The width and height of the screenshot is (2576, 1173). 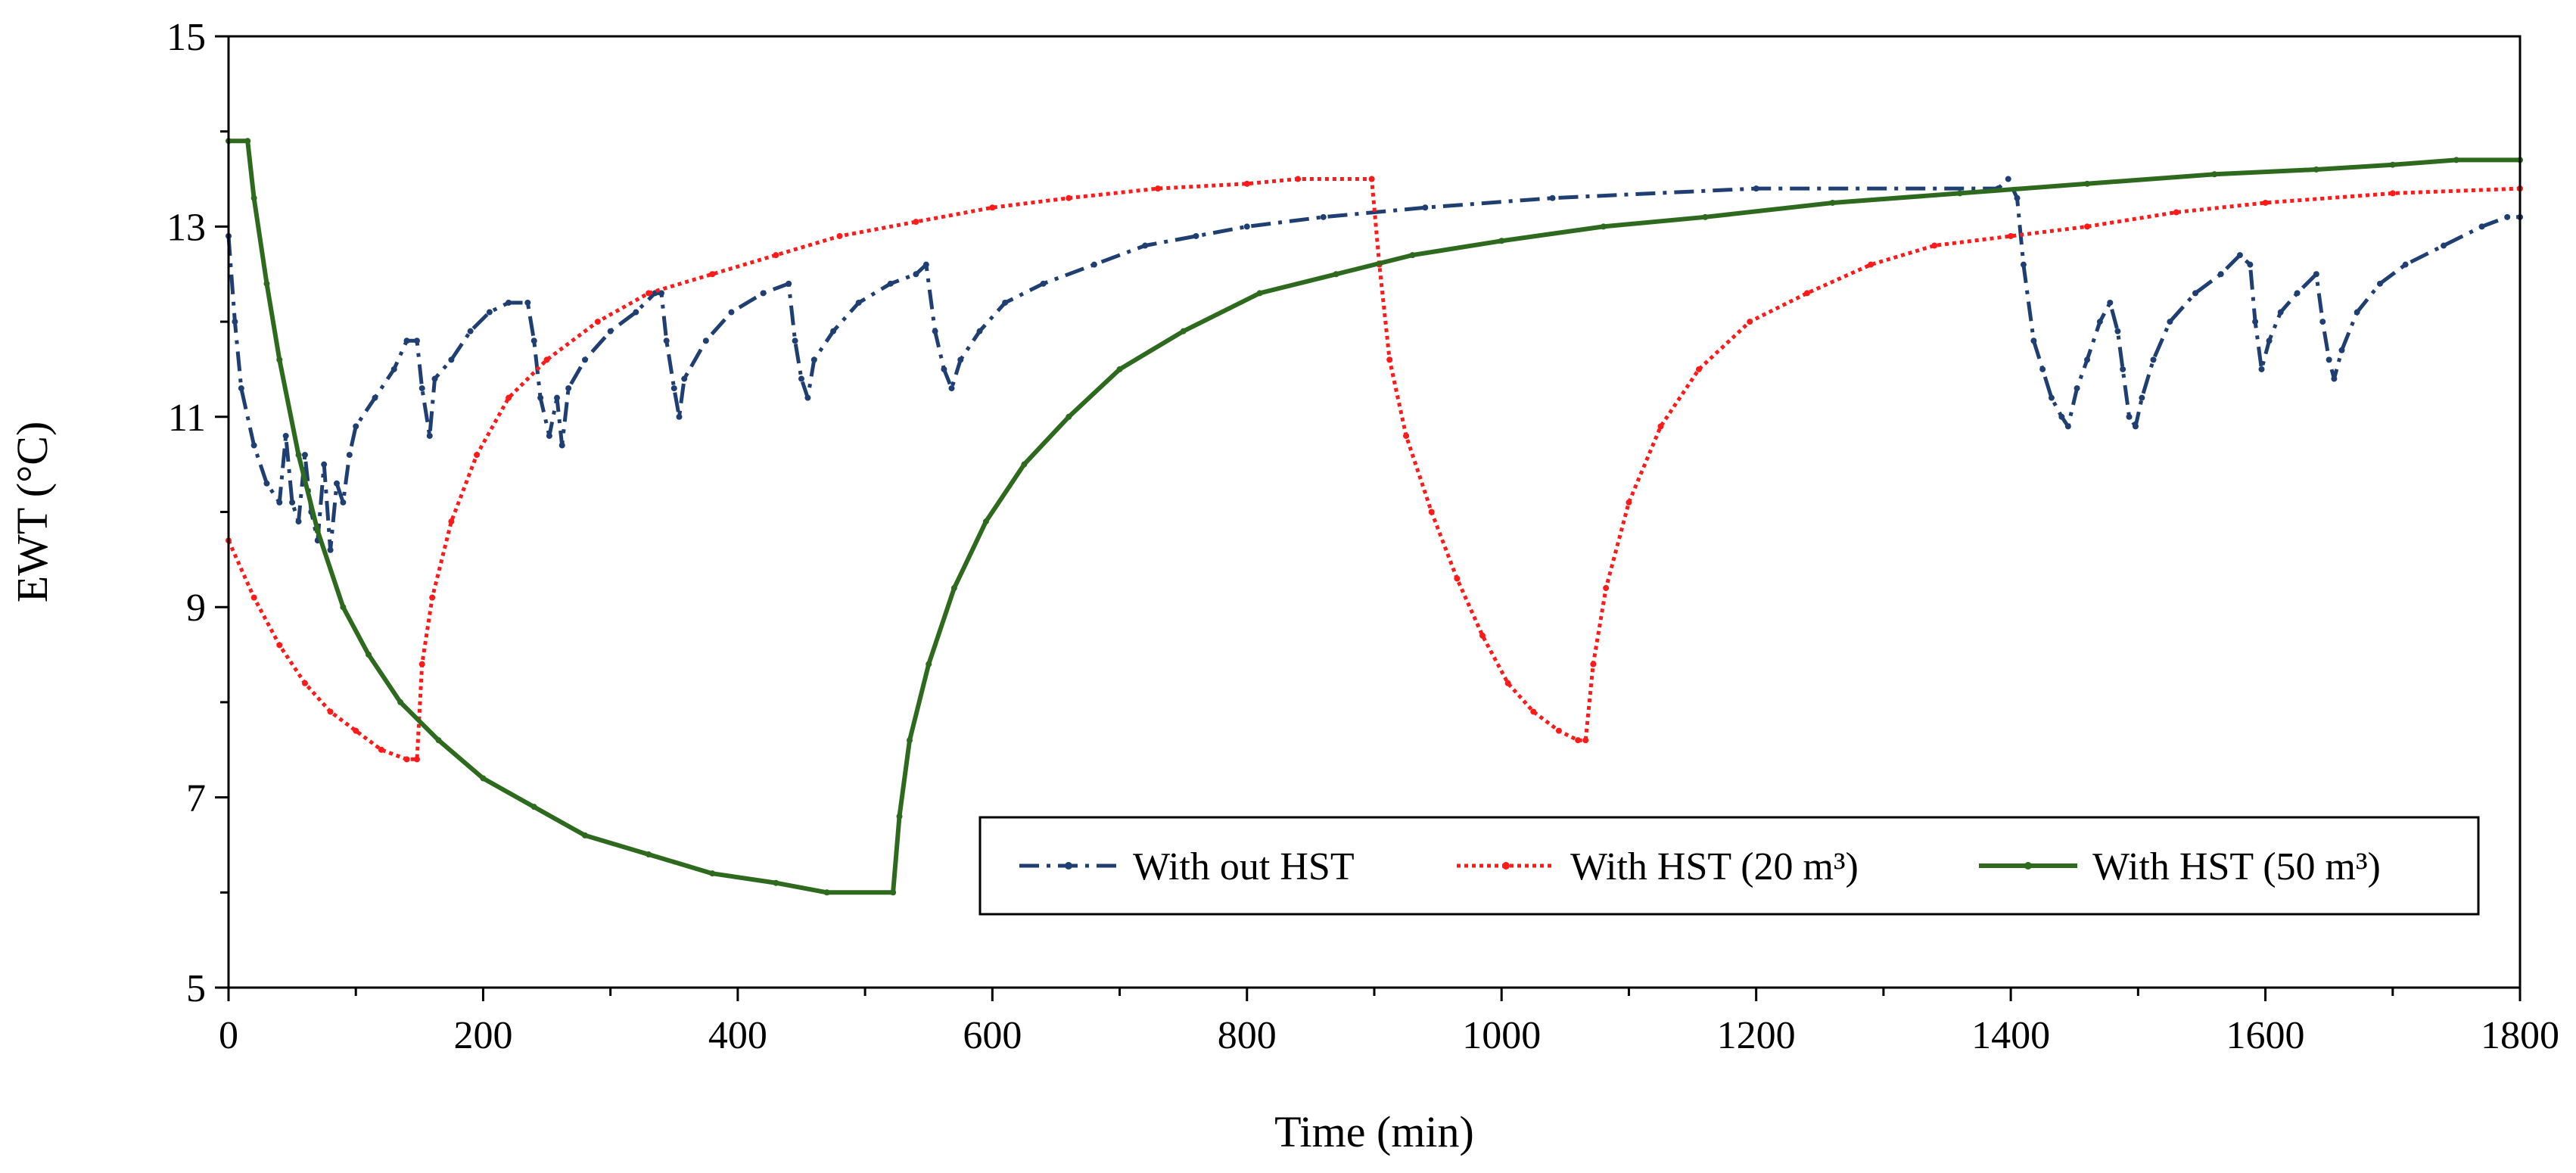 What do you see at coordinates (187, 418) in the screenshot?
I see `y-tick-label: 11` at bounding box center [187, 418].